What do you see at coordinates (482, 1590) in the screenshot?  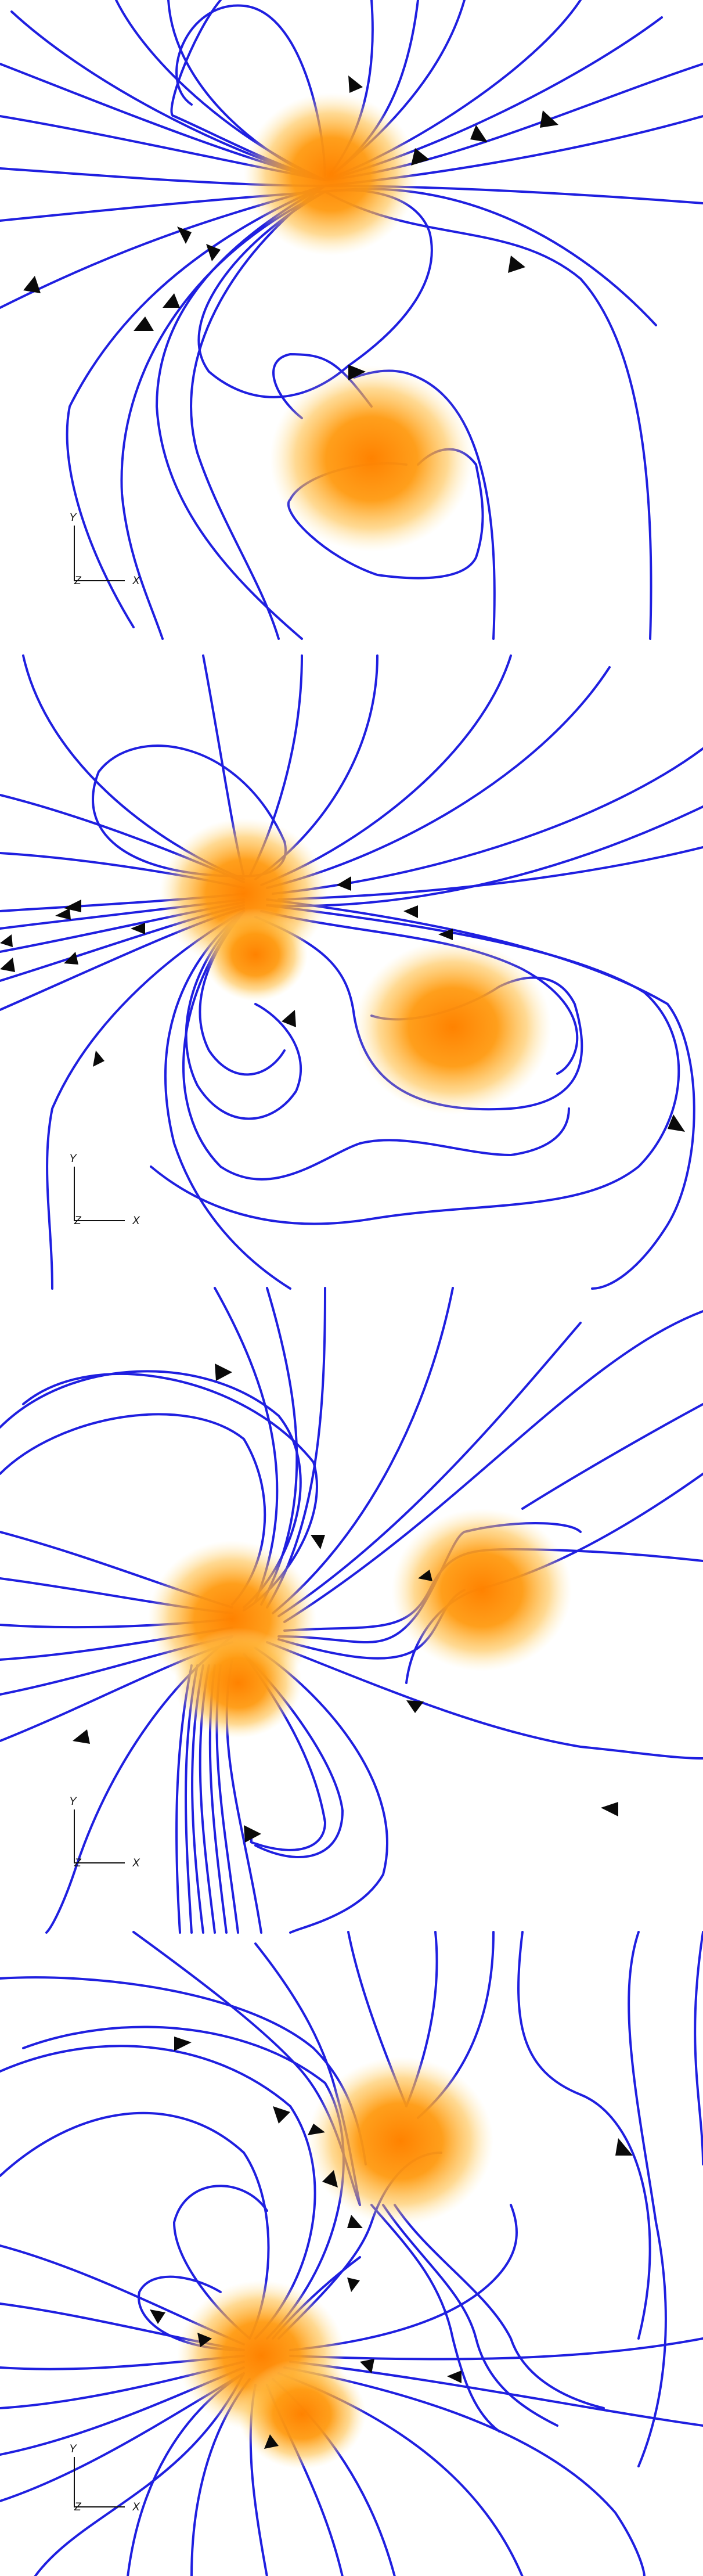 I see `body-right` at bounding box center [482, 1590].